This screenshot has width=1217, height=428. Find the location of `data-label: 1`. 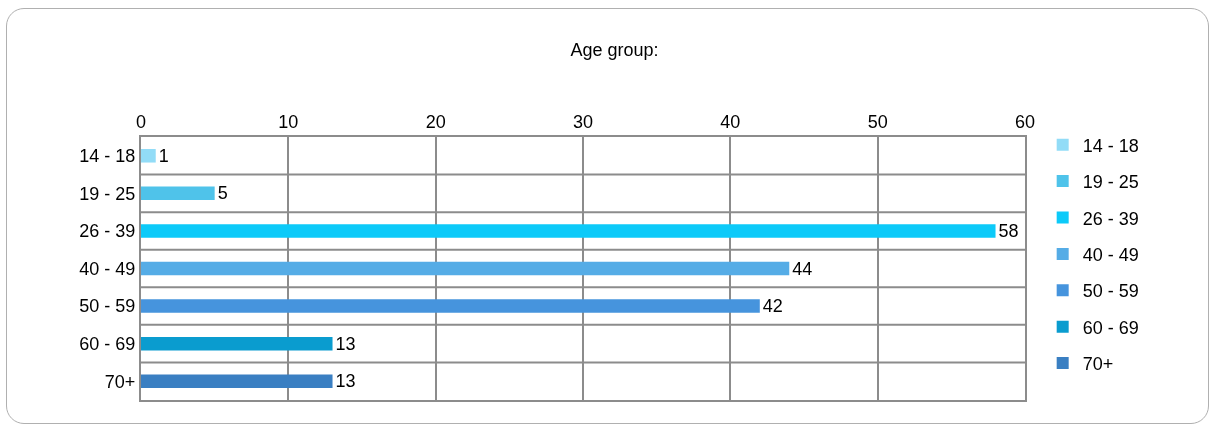

data-label: 1 is located at coordinates (163, 155).